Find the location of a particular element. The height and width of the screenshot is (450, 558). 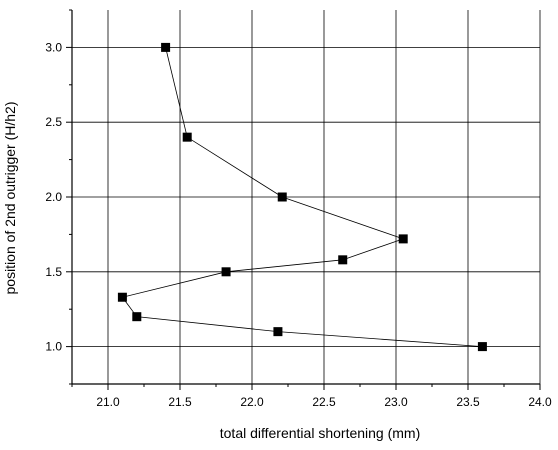

y-tick-label: 3.0 is located at coordinates (53, 47).